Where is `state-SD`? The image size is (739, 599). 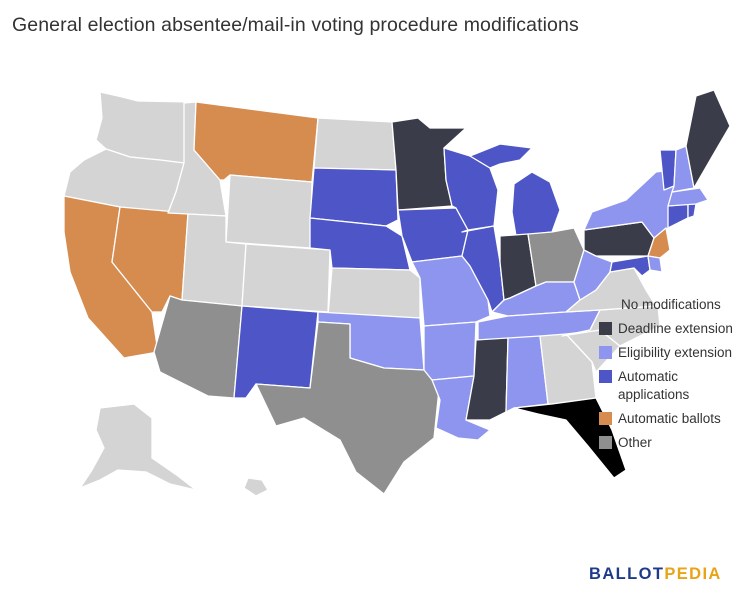
state-SD is located at coordinates (354, 197).